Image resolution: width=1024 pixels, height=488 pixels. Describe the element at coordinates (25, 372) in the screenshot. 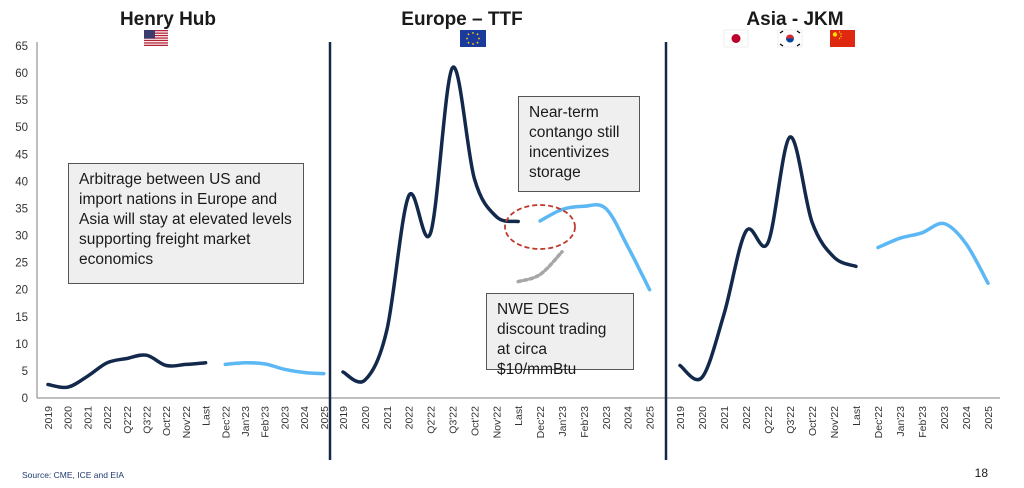

I see `y-tick-label: 5` at that location.